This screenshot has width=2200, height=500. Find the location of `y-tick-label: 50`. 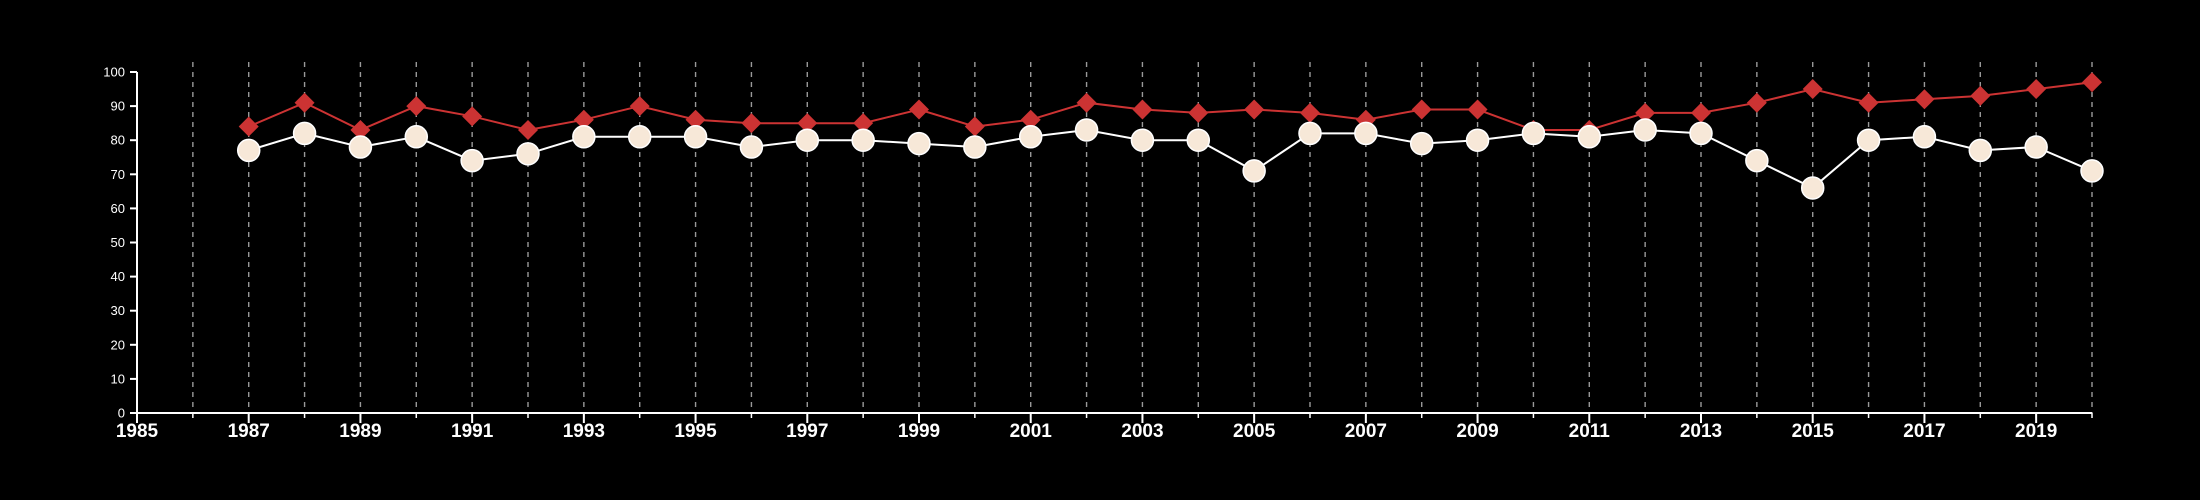

y-tick-label: 50 is located at coordinates (118, 242).